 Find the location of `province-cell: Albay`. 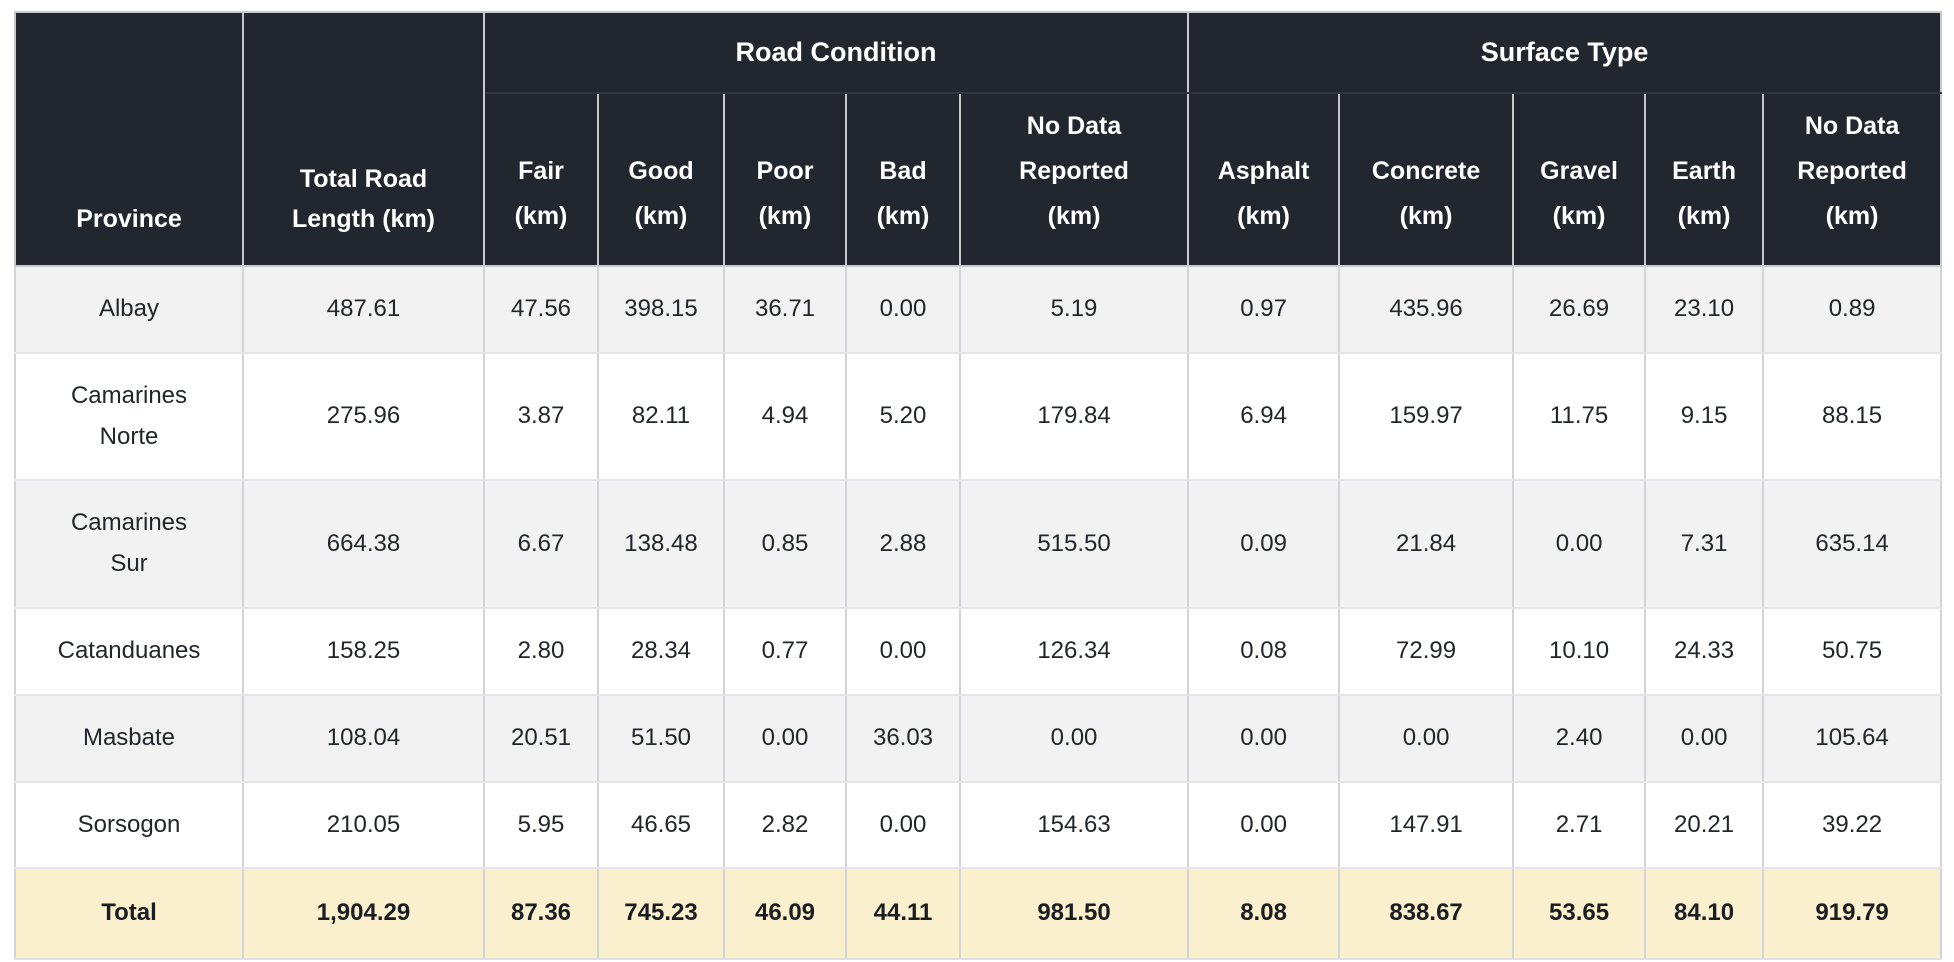

province-cell: Albay is located at coordinates (129, 309).